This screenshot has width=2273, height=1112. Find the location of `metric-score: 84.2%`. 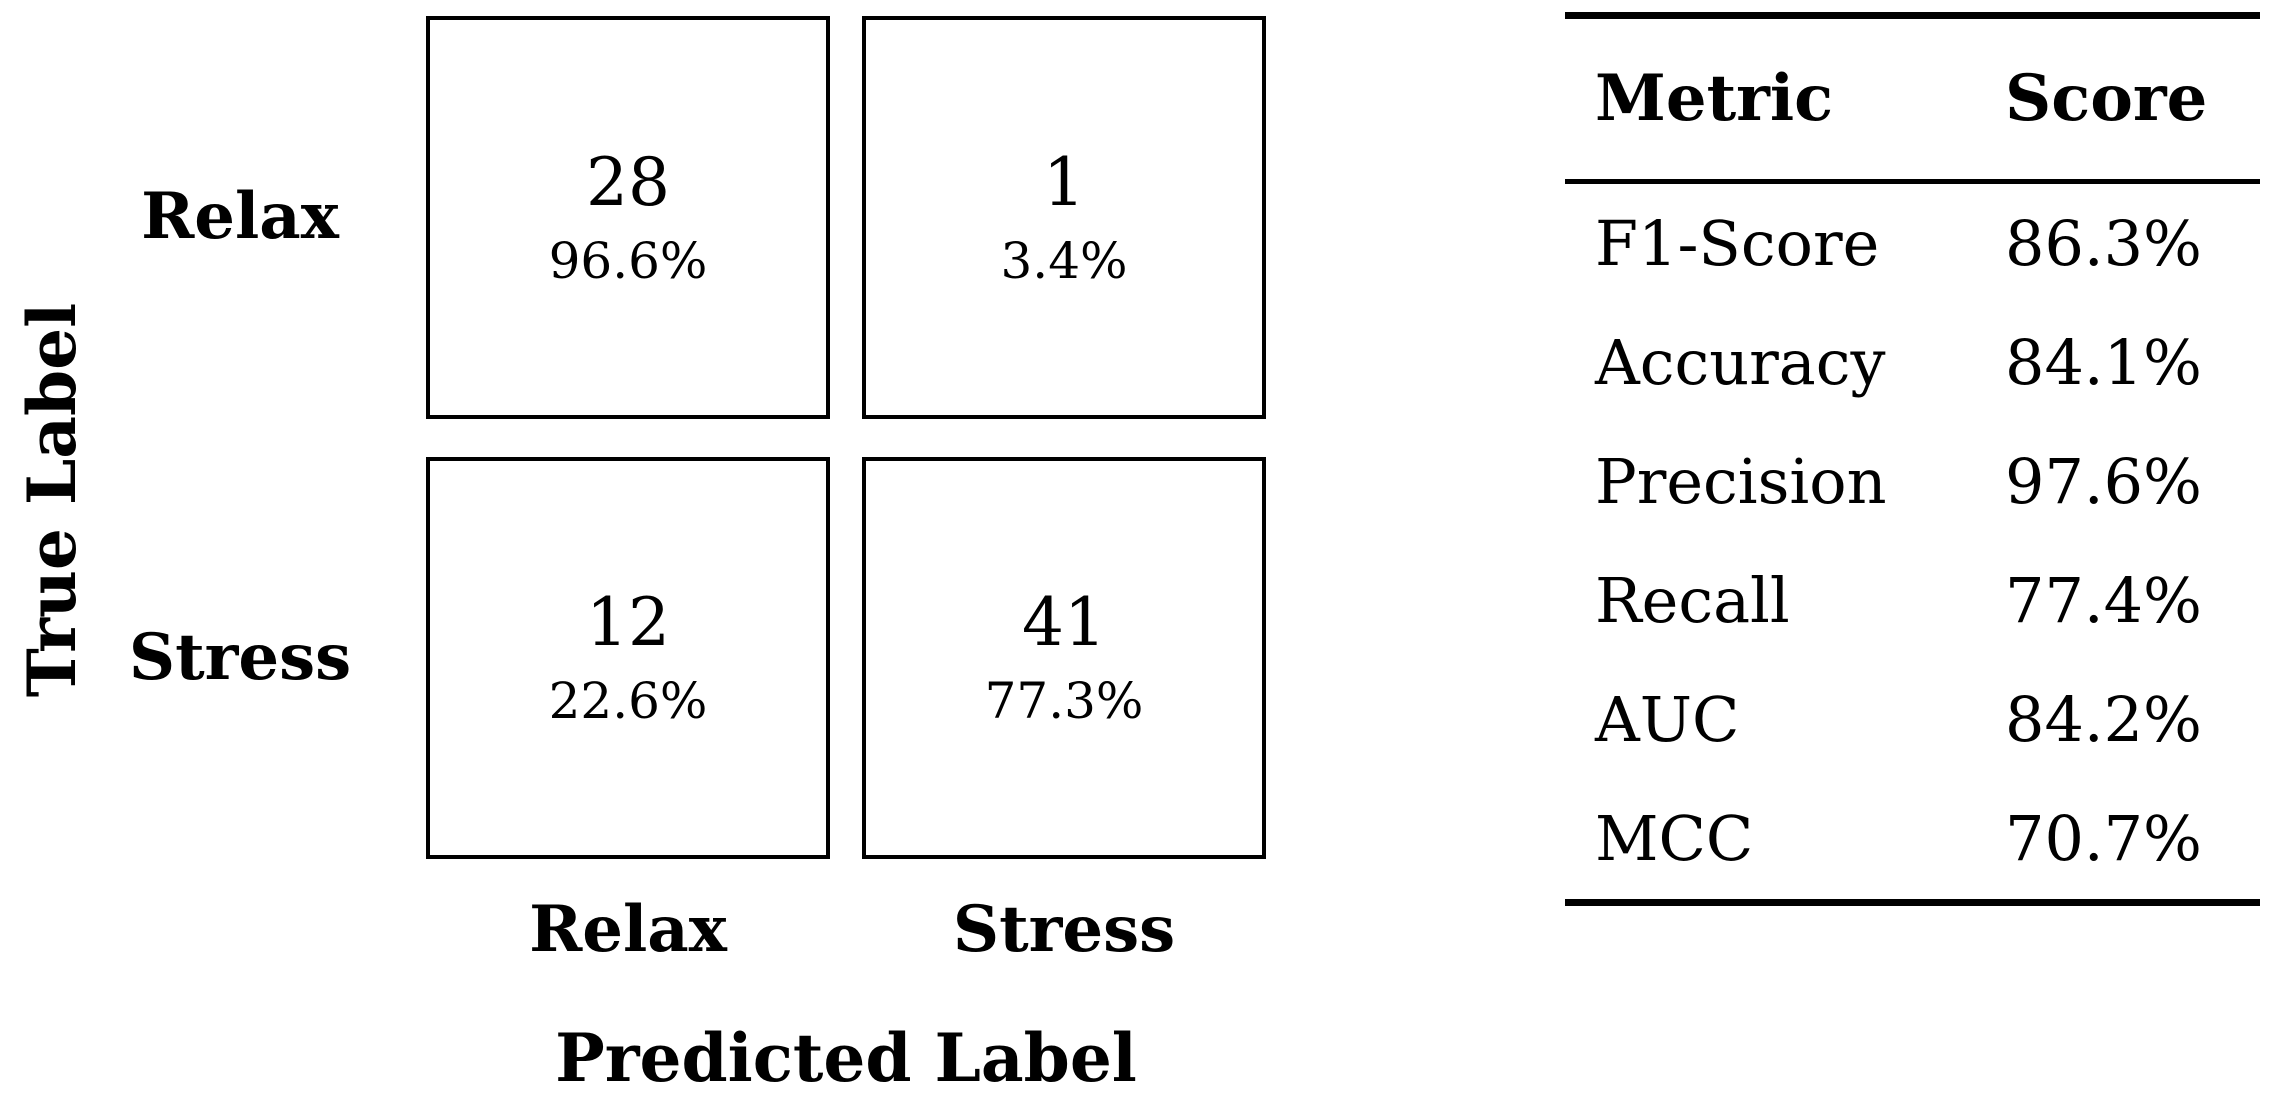

metric-score: 84.2% is located at coordinates (2103, 720).